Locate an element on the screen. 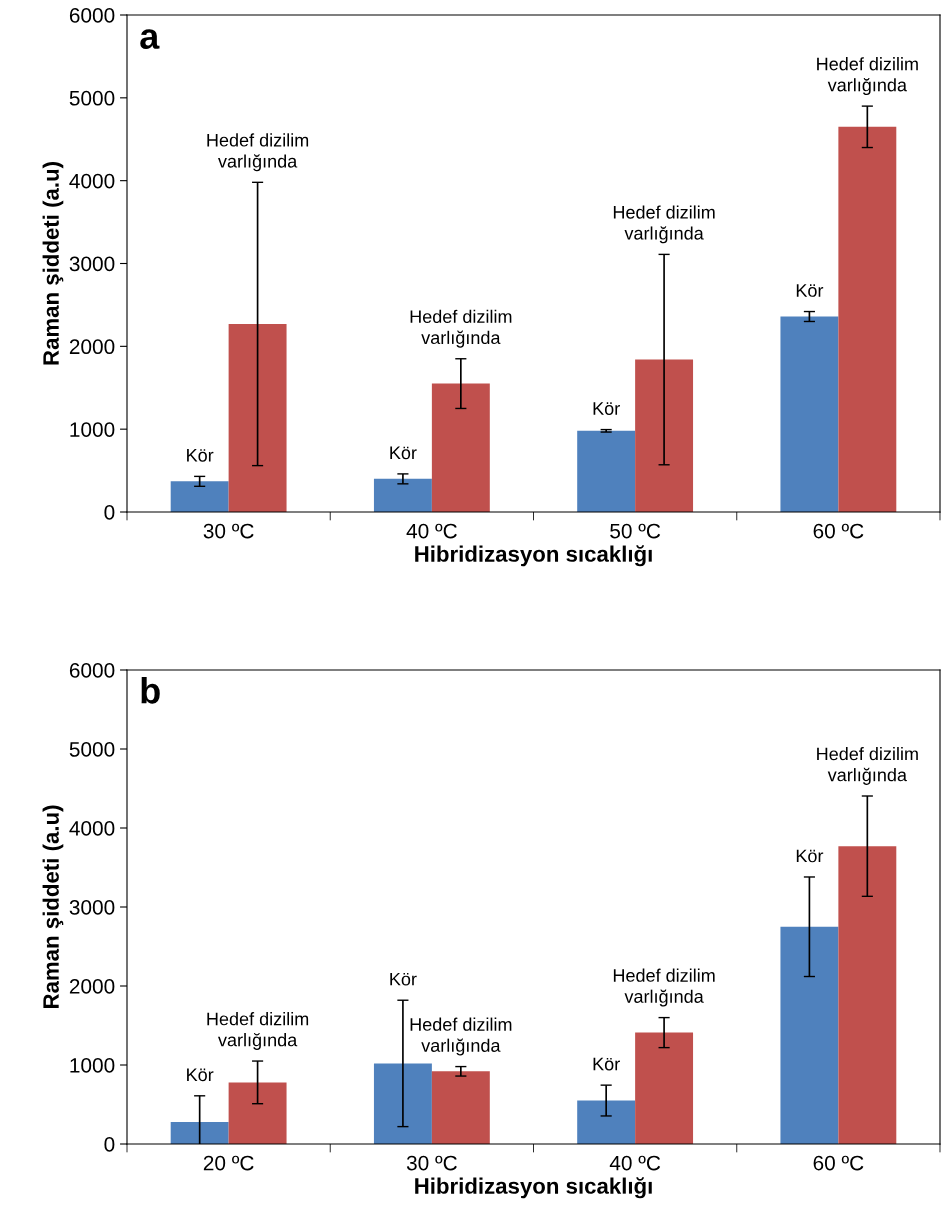 This screenshot has width=949, height=1216. x-tick-label: 20 ºC is located at coordinates (228, 1163).